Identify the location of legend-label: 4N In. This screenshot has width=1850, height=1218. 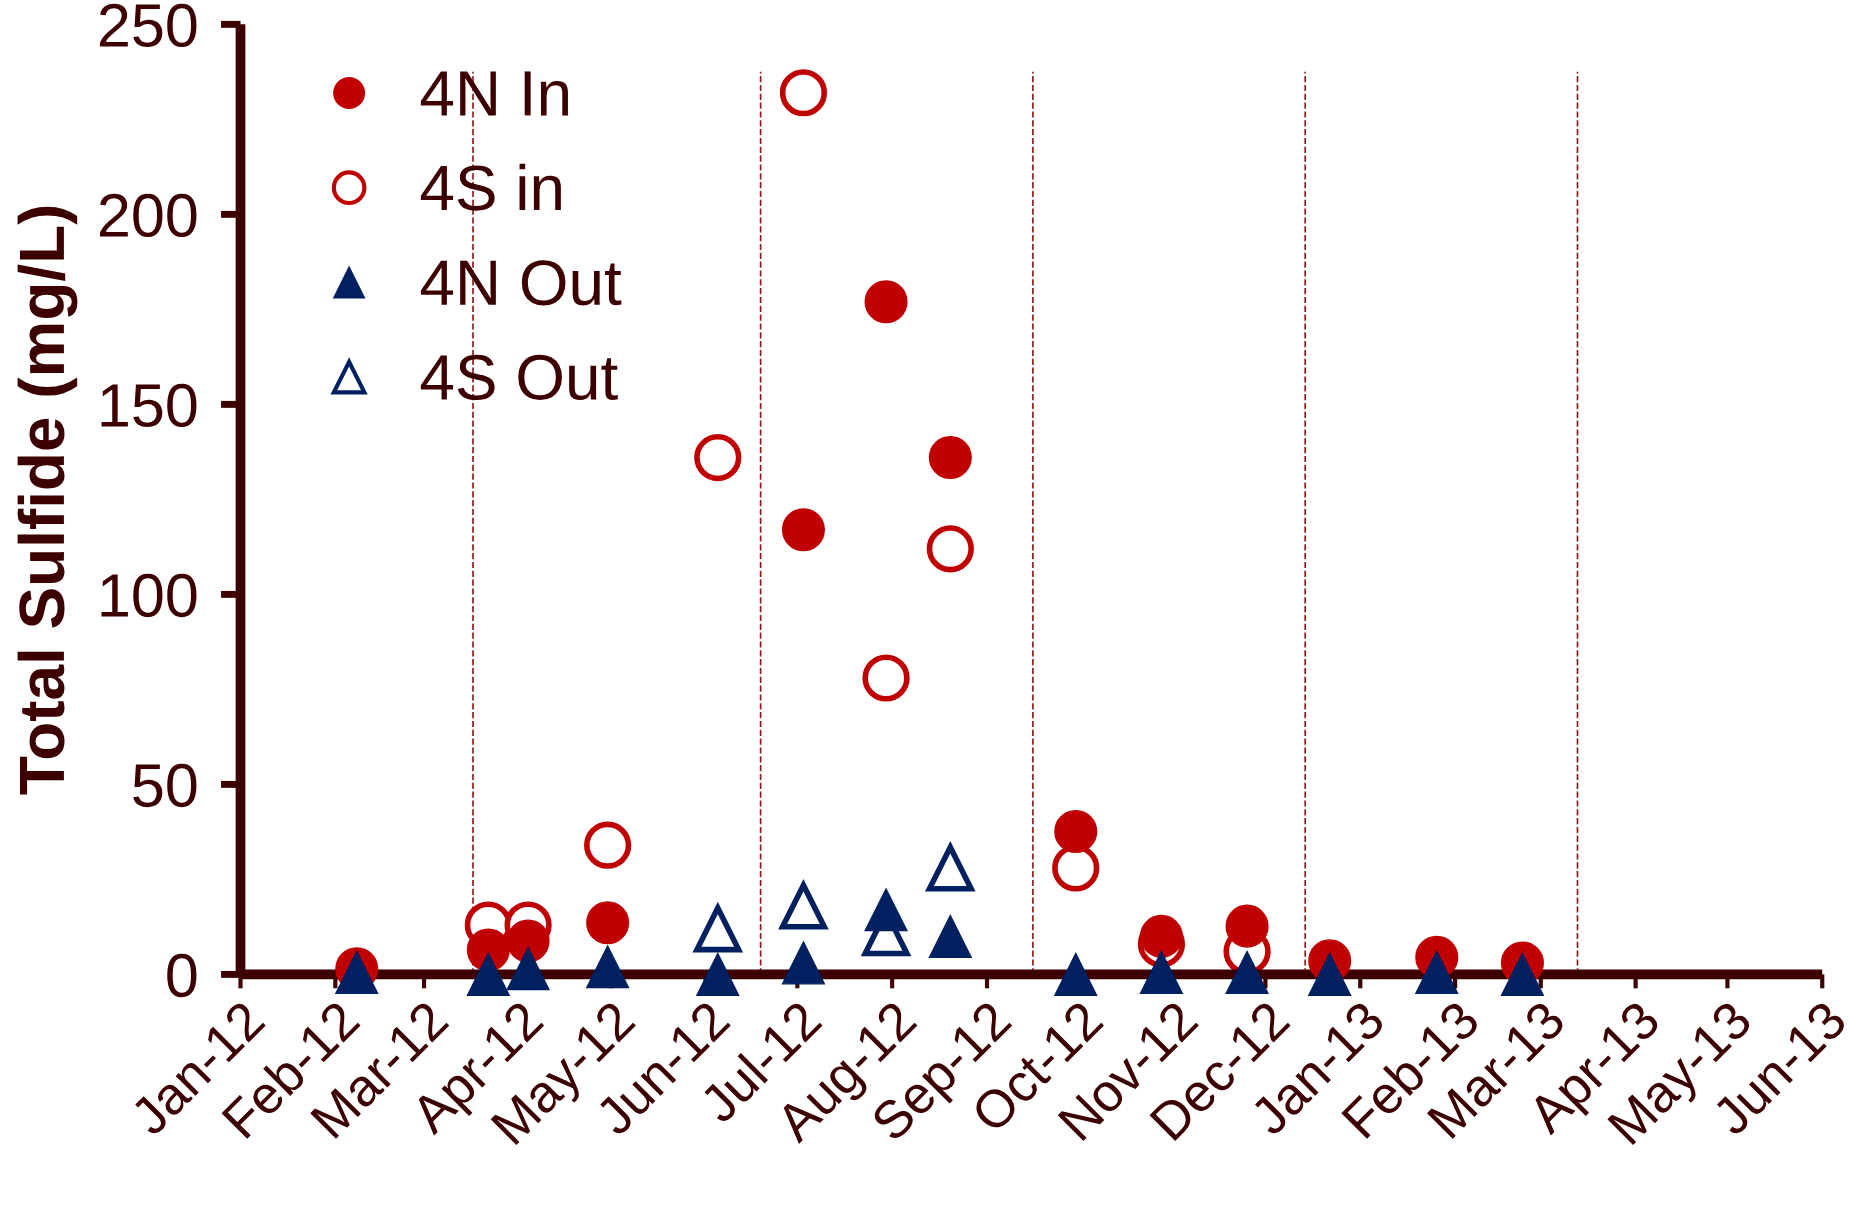
(494, 93).